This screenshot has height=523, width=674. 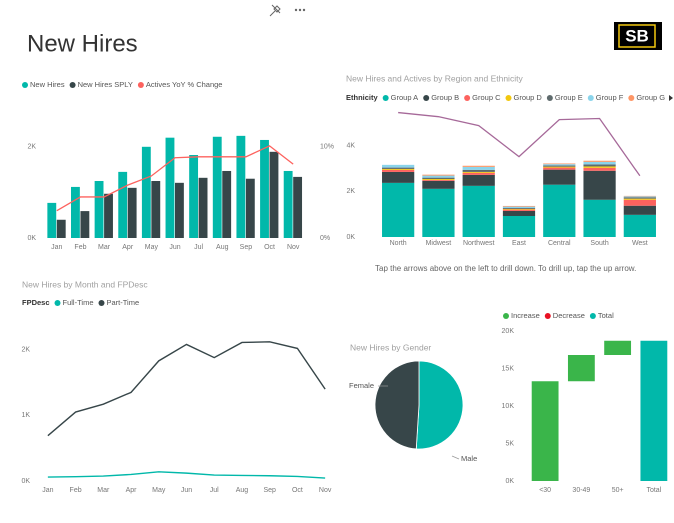 I want to click on x-tick-label: Jun, so click(x=174, y=247).